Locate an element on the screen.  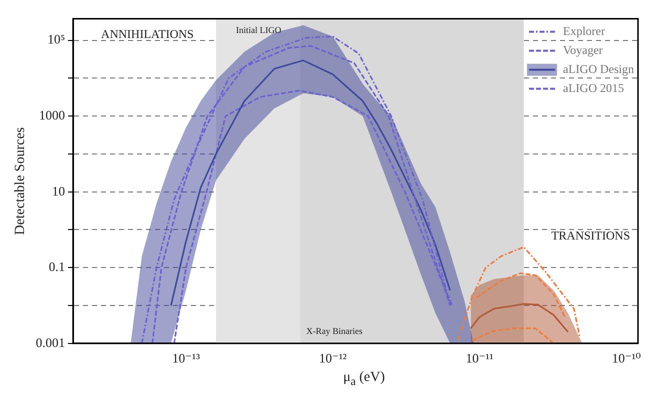
x-tick-label: 10⁻¹³ is located at coordinates (186, 358).